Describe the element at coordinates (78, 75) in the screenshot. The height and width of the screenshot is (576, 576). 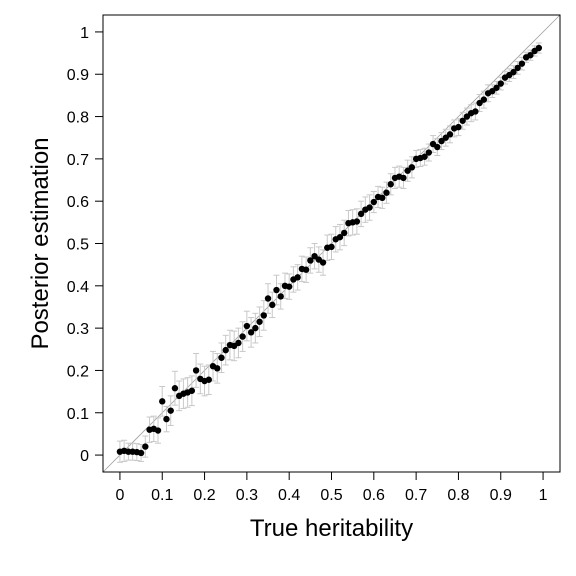
I see `y-tick-label: 0.9` at that location.